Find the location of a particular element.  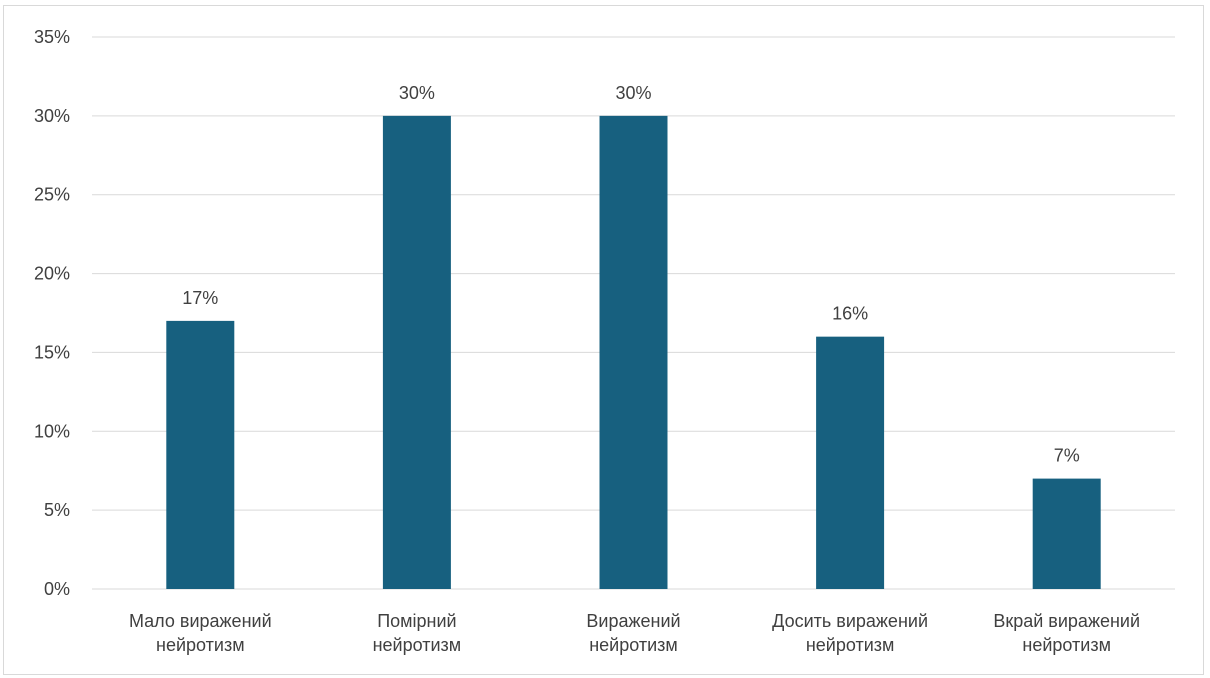

category-label: Мало виражений нейротизм is located at coordinates (200, 633).